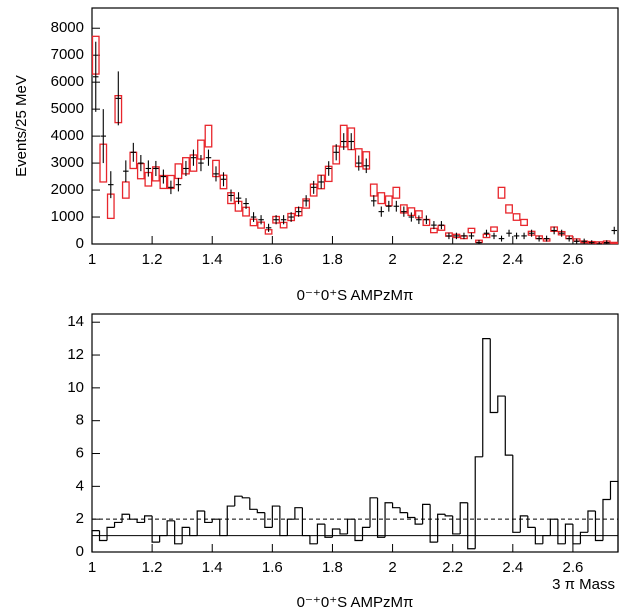 Image resolution: width=620 pixels, height=614 pixels. What do you see at coordinates (512, 259) in the screenshot?
I see `x-tick-label: 2.4` at bounding box center [512, 259].